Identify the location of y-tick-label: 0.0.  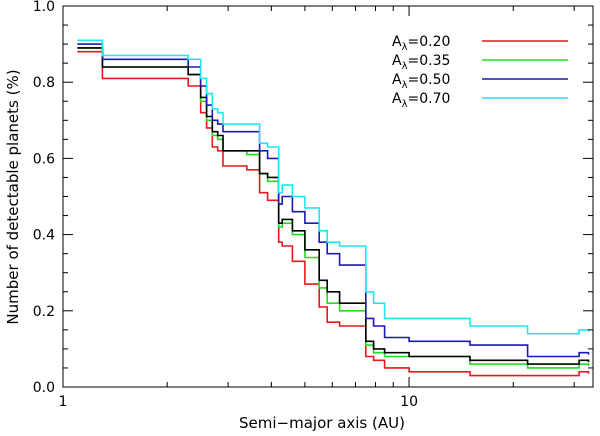
(44, 388).